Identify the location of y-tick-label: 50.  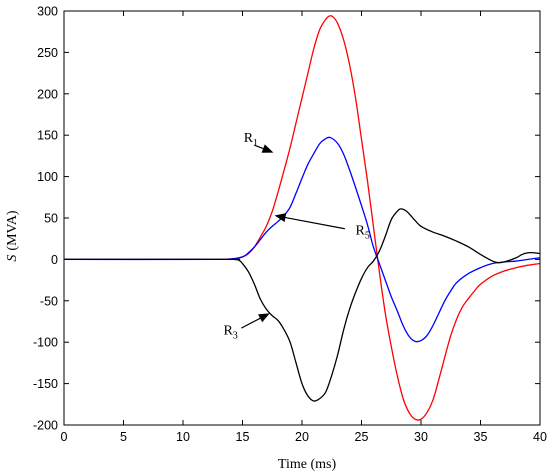
(51, 219).